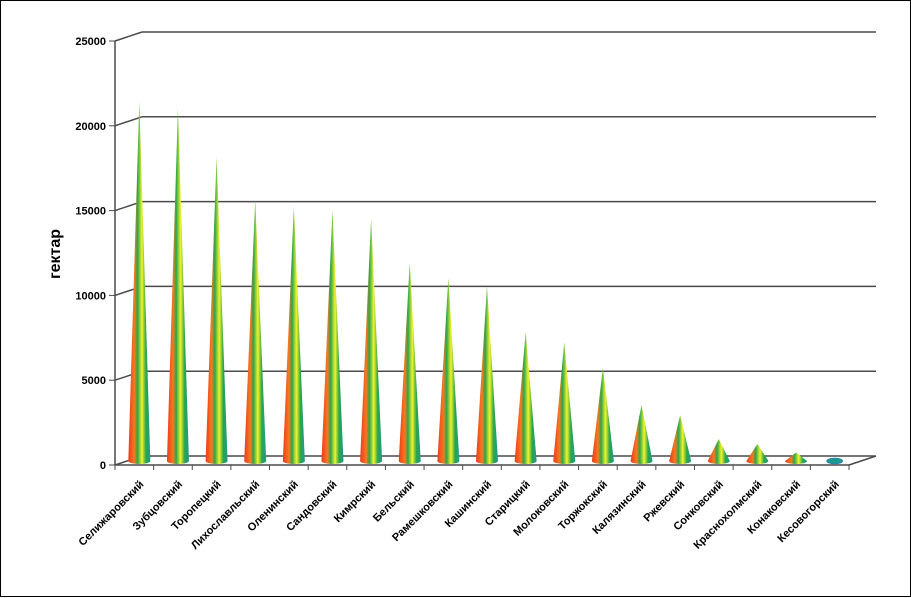  What do you see at coordinates (90, 127) in the screenshot?
I see `y-tick-label: 20000` at bounding box center [90, 127].